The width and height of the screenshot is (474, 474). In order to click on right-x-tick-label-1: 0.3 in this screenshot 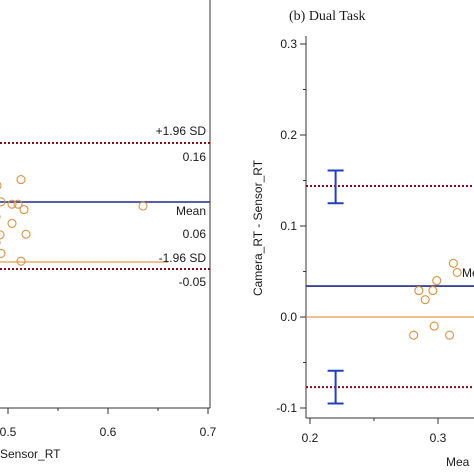, I will do `click(438, 438)`.